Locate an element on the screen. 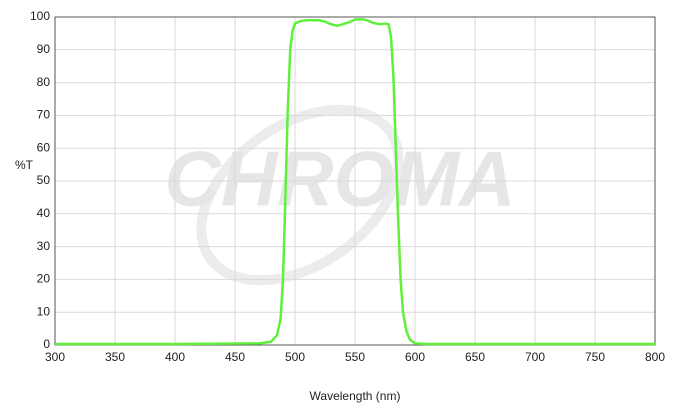 The height and width of the screenshot is (417, 693). y-tick-label: 70 is located at coordinates (44, 115).